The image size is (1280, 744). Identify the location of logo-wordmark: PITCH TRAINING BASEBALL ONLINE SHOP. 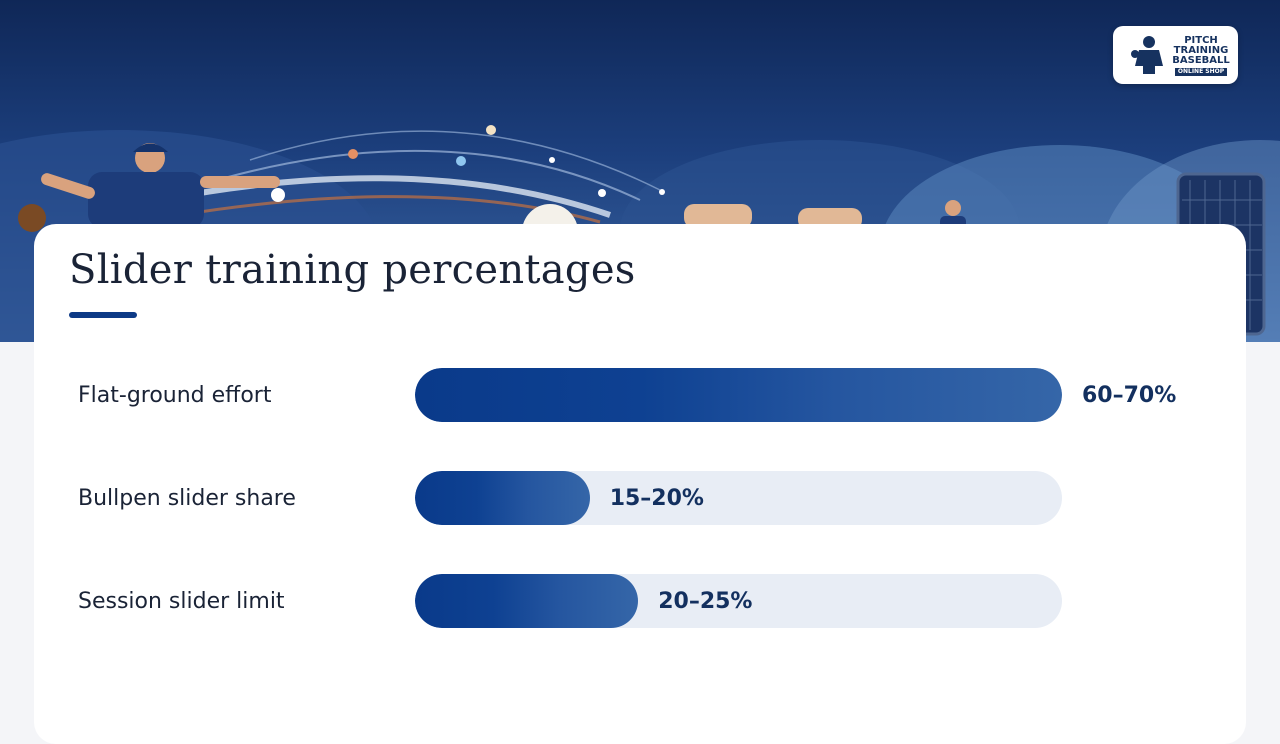
(1201, 56).